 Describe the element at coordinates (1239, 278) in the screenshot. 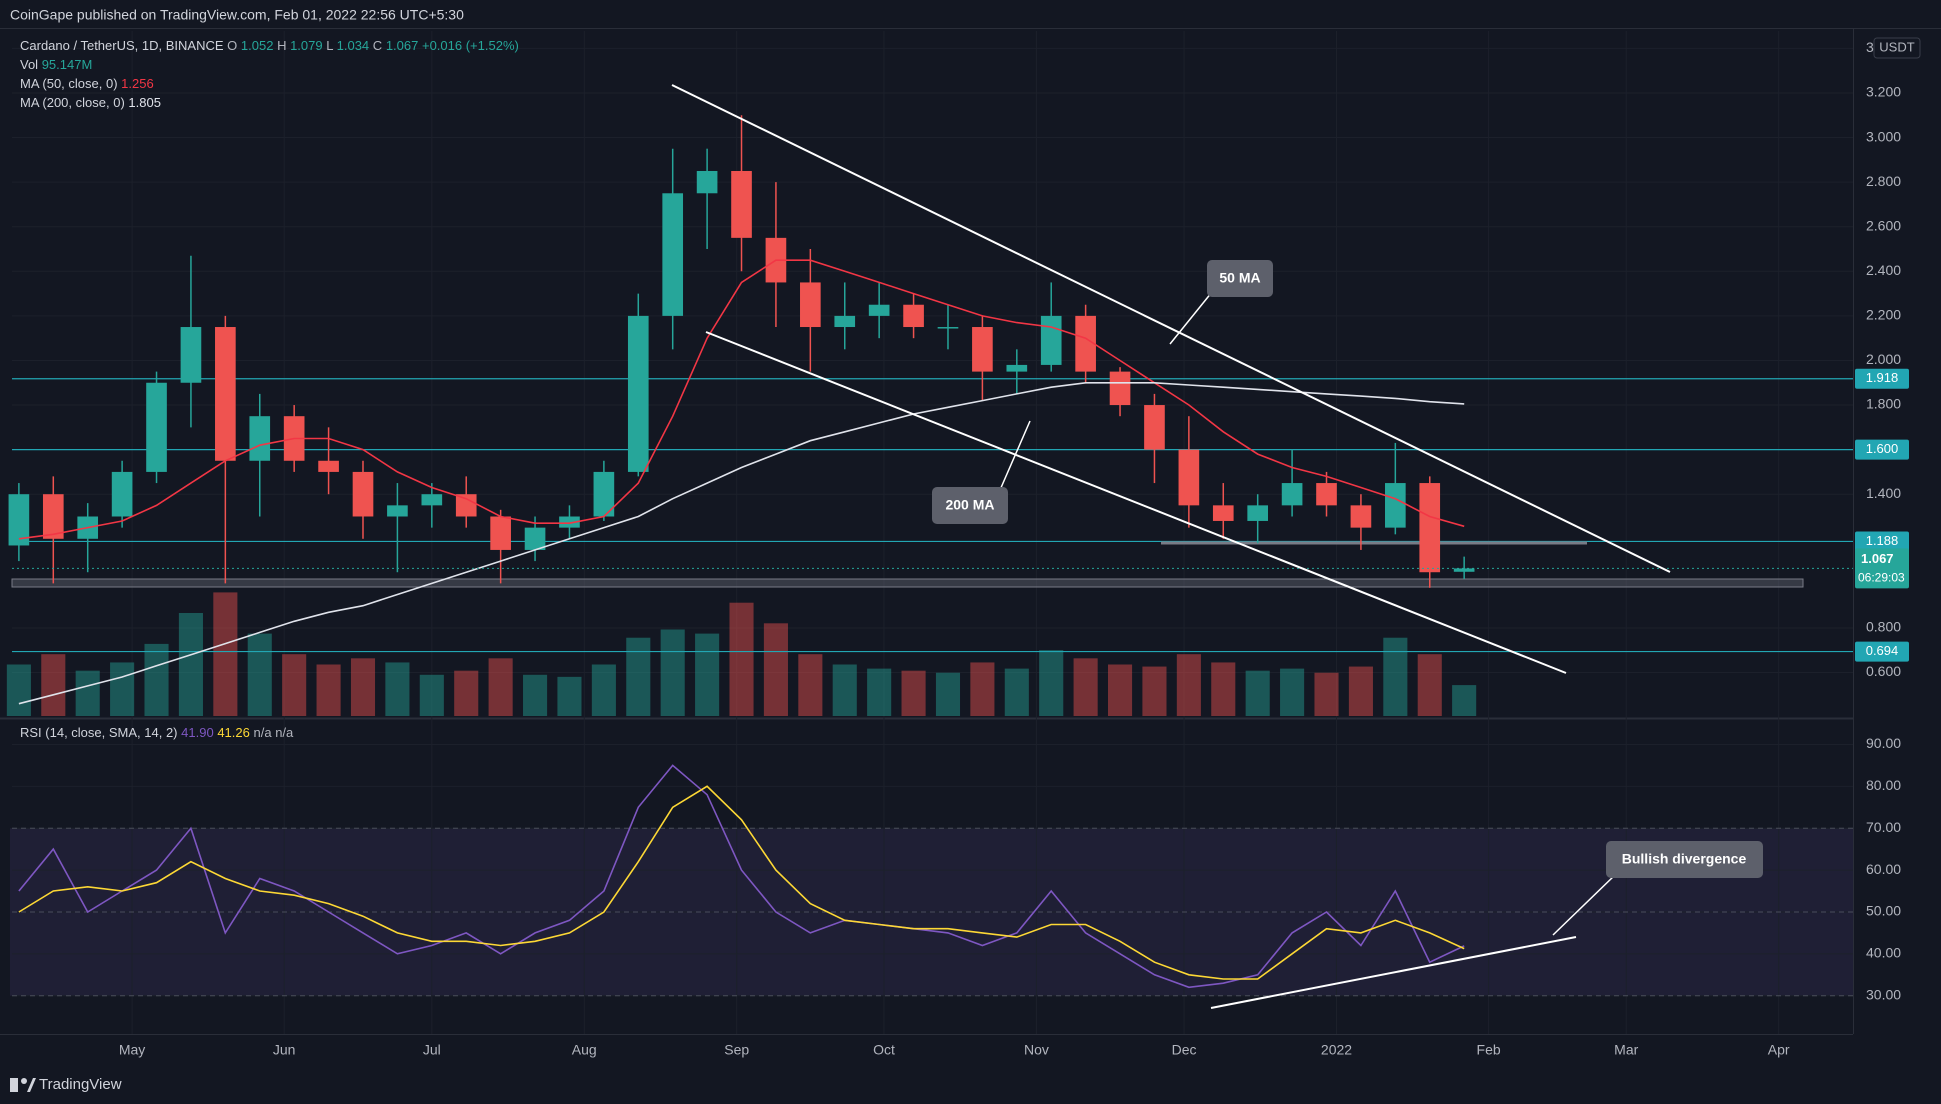

I see `annotation: 50 MA` at that location.